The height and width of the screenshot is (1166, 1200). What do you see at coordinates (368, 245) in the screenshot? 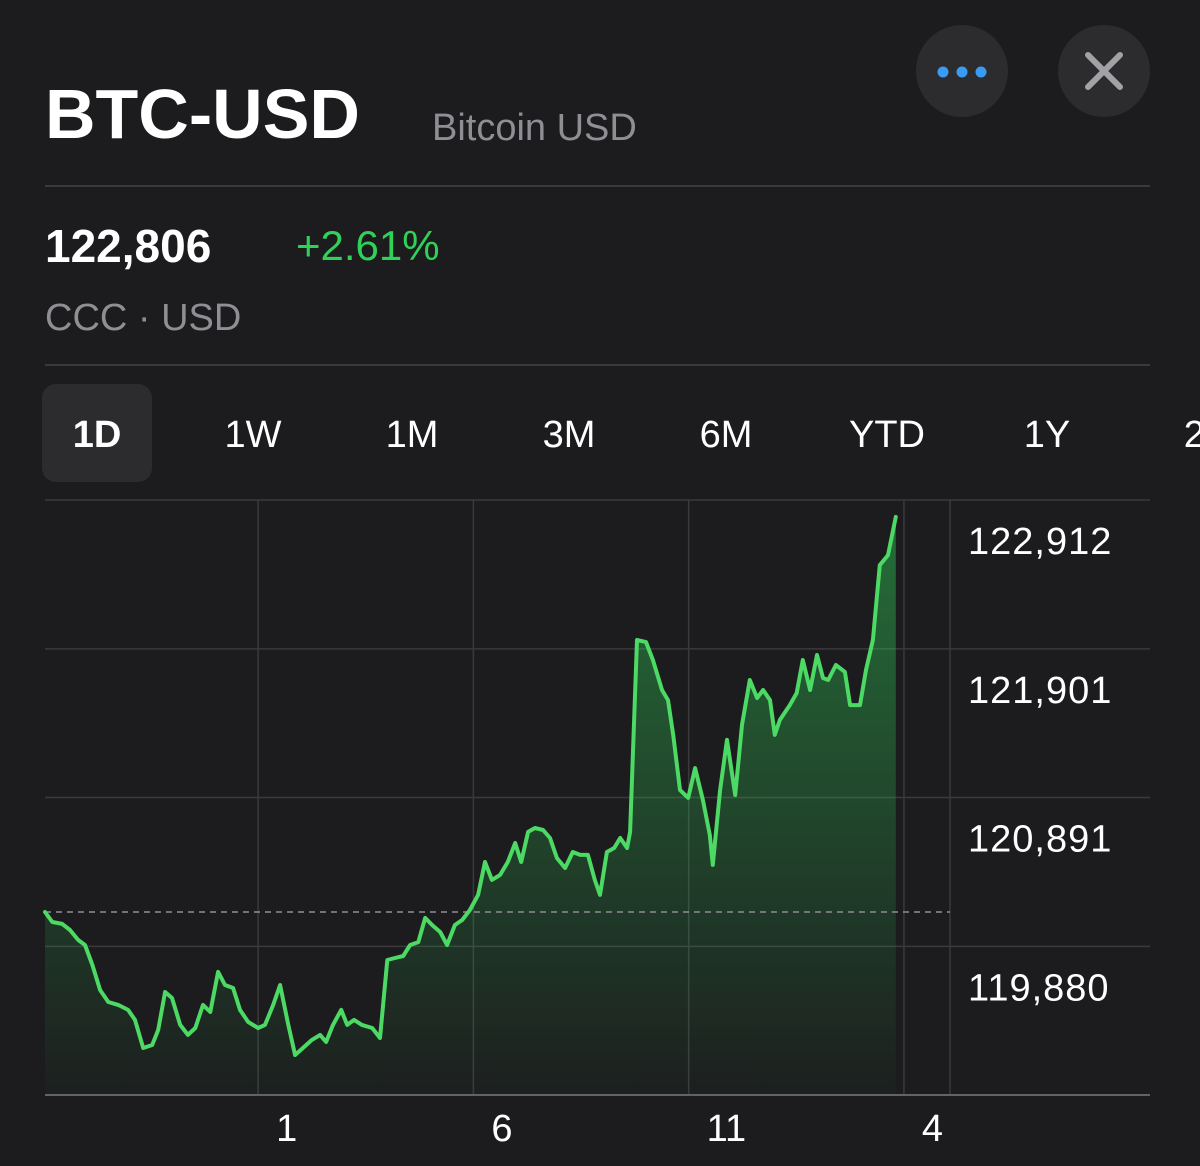
I see `change: +2.61%` at bounding box center [368, 245].